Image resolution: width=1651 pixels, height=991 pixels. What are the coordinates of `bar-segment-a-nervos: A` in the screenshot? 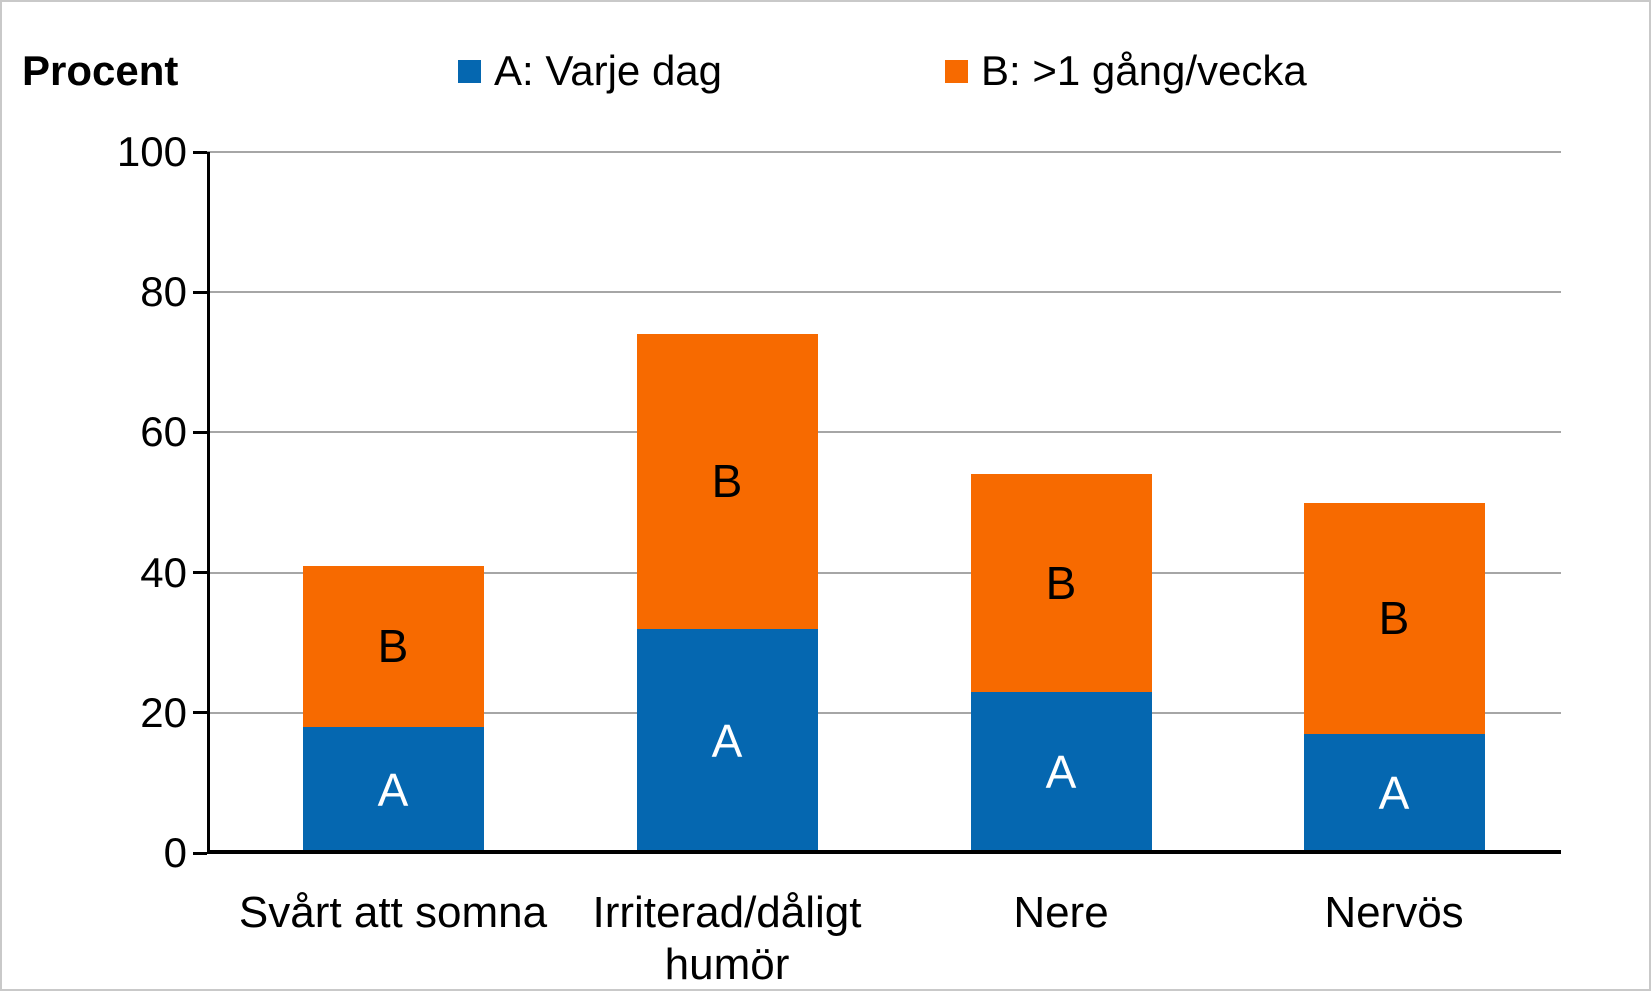 It's located at (1394, 793).